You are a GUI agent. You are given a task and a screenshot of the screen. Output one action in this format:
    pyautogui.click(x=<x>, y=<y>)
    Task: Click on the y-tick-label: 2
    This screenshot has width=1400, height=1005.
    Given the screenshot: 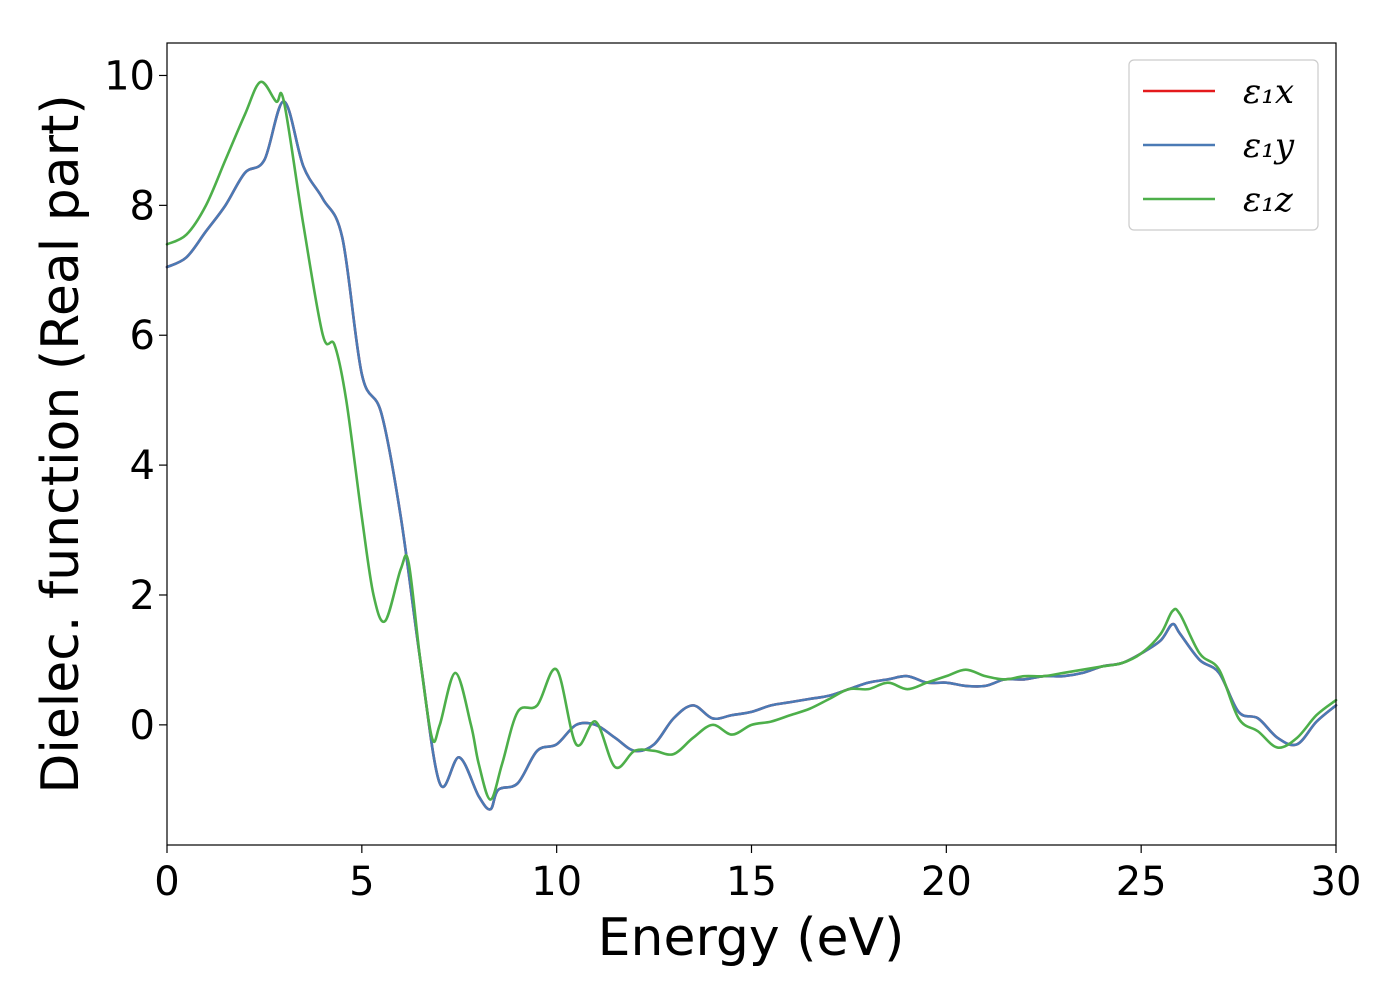 What is the action you would take?
    pyautogui.click(x=142, y=596)
    